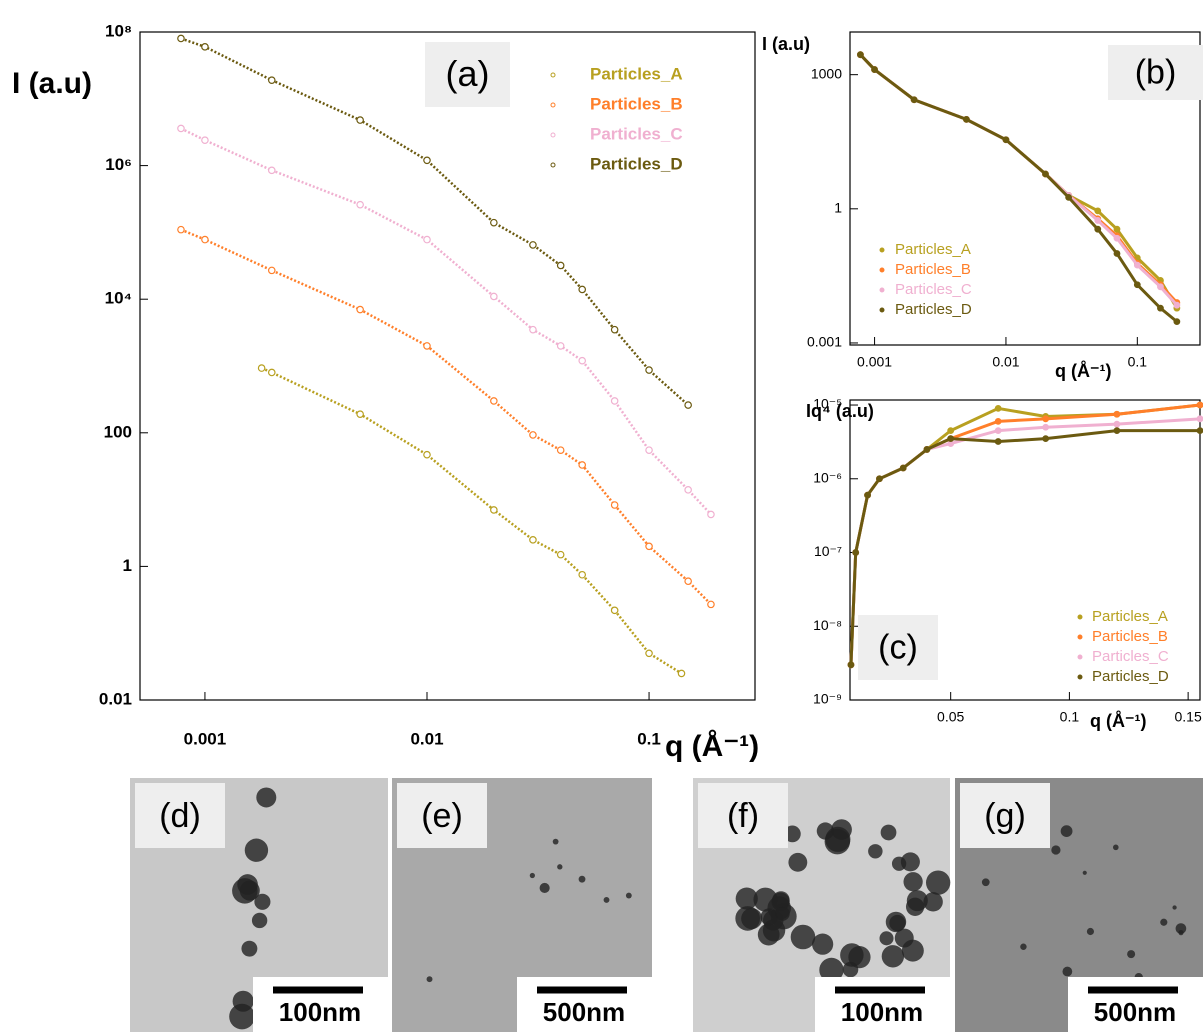 This screenshot has width=1203, height=1032. I want to click on legend-label: Particles_B, so click(1130, 636).